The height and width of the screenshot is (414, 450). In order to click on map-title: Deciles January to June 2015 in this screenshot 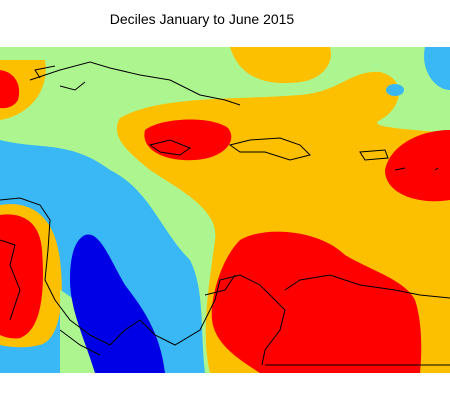, I will do `click(202, 19)`.